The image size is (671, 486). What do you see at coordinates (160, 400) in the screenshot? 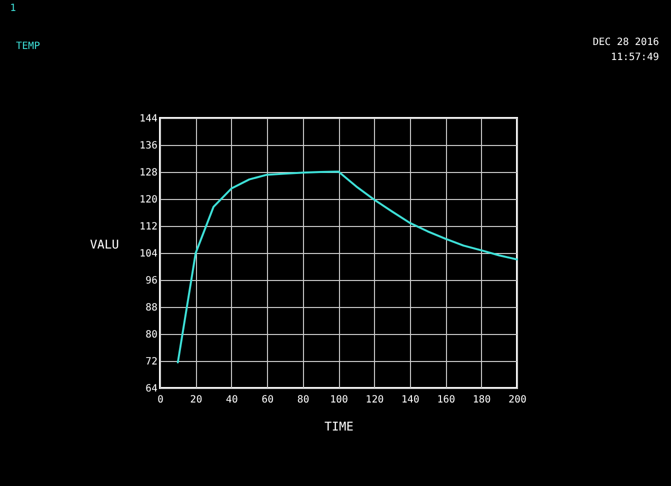
I see `x-tick-label: 0` at bounding box center [160, 400].